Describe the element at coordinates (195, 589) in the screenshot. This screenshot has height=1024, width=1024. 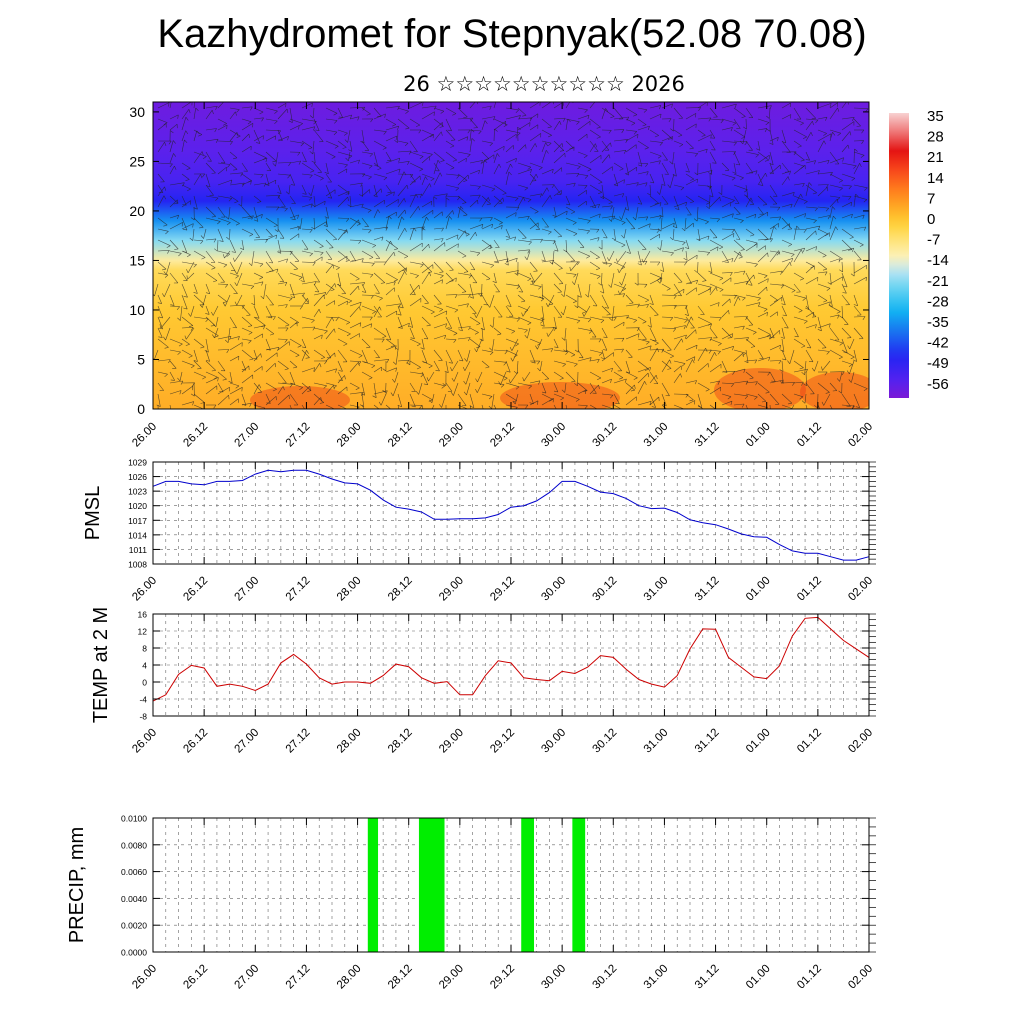
I see `x-tick-label: 26.12` at that location.